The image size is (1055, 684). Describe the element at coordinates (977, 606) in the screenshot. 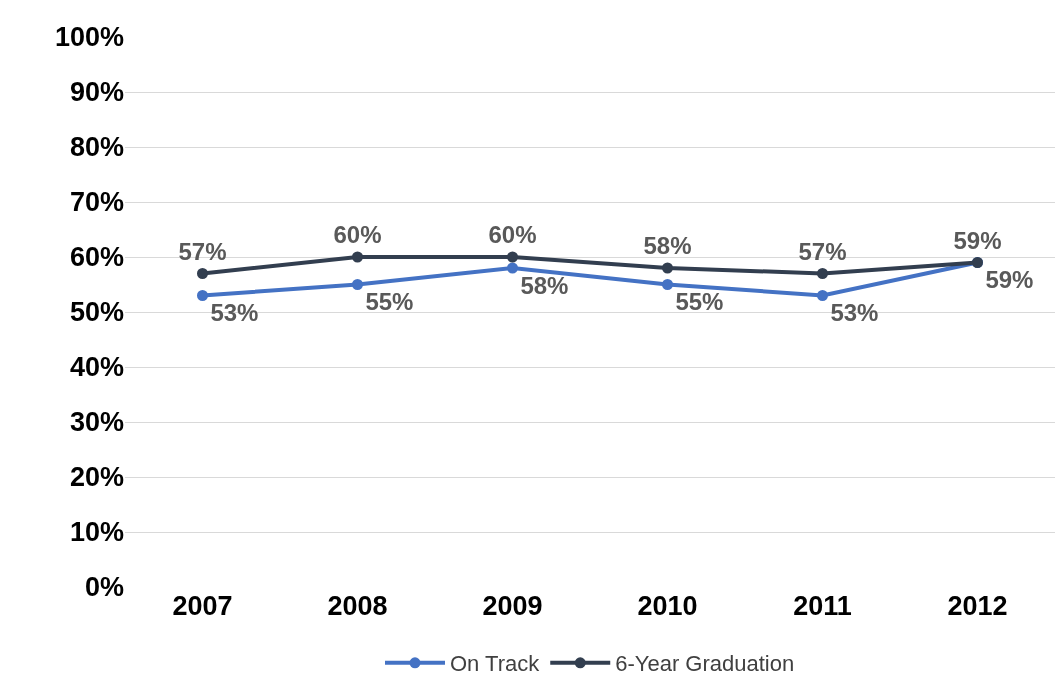

I see `x-tick-label: 2012` at that location.